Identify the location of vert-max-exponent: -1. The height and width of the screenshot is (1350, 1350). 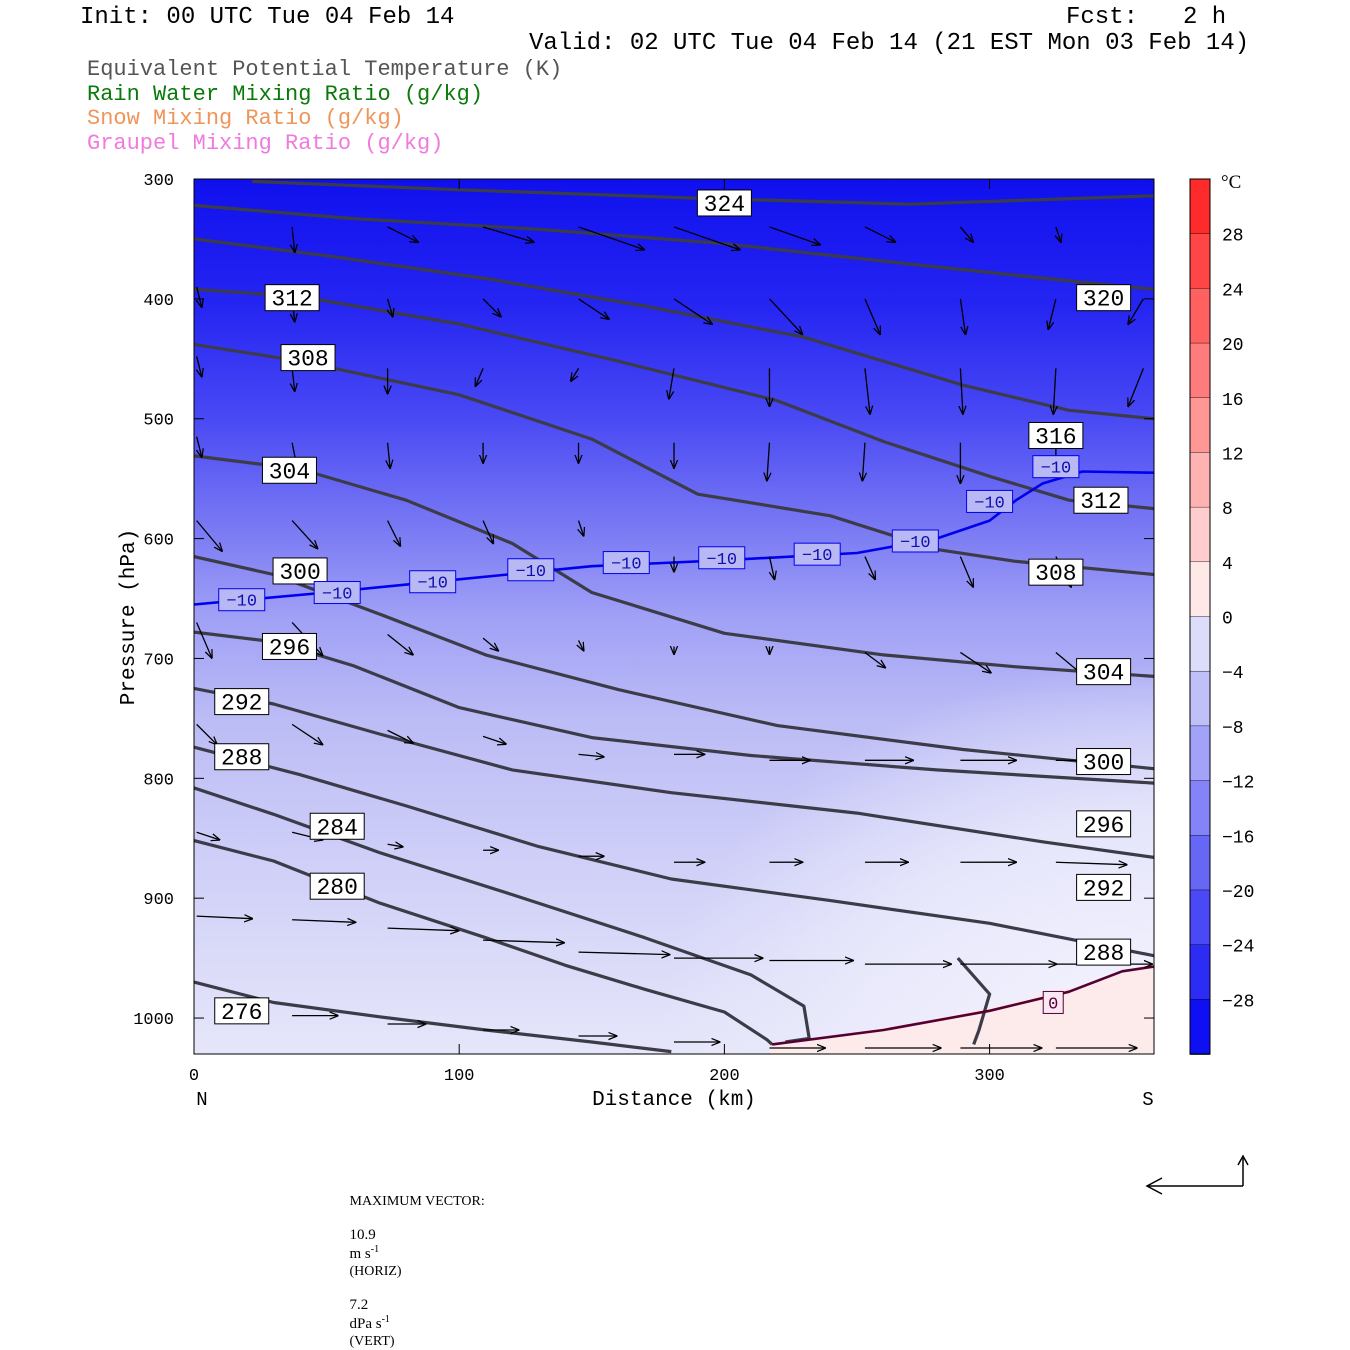
(386, 1319).